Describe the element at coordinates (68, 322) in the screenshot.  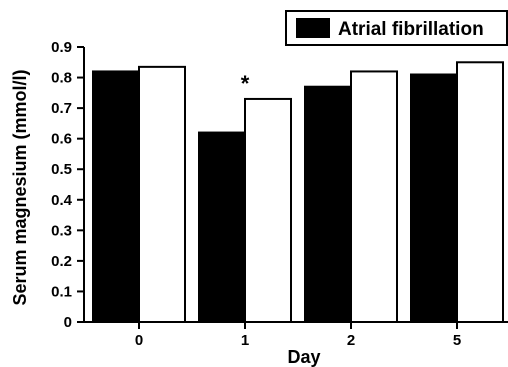
I see `y-tick-label: 0` at that location.